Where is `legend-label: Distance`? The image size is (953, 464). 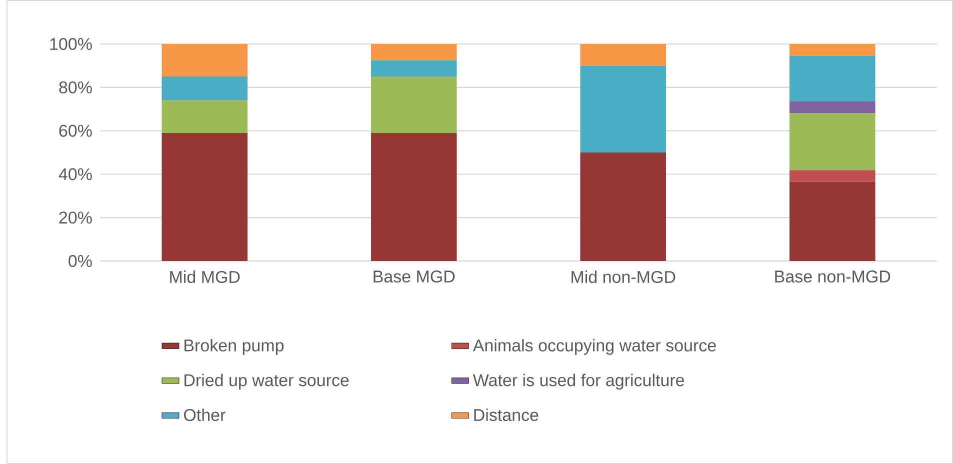
legend-label: Distance is located at coordinates (506, 415).